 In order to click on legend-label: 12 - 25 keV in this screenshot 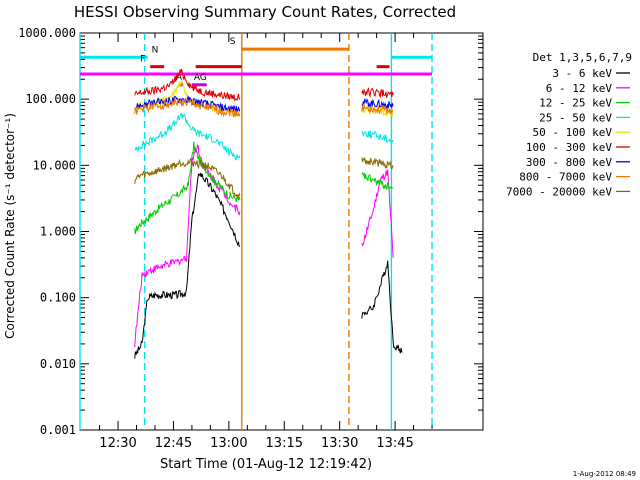, I will do `click(575, 103)`.